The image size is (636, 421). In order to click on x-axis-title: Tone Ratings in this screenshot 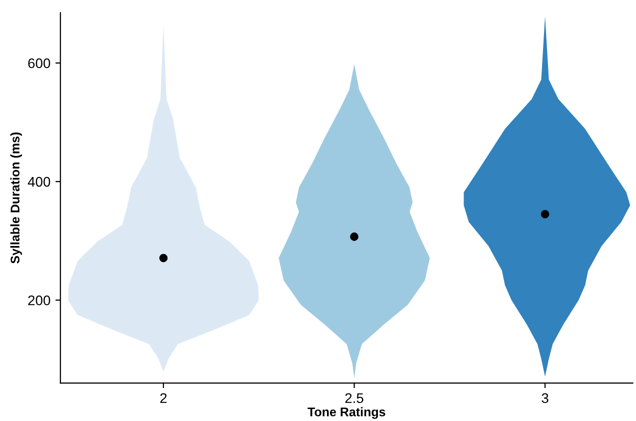, I will do `click(347, 413)`.